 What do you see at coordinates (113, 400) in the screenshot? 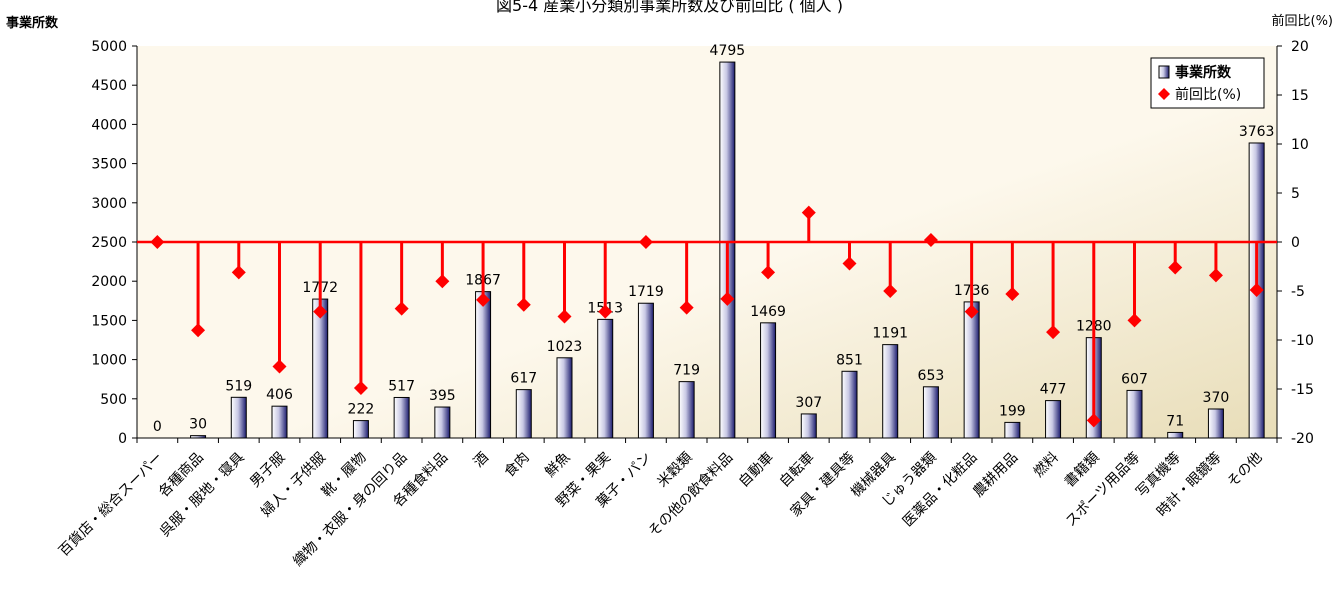
I see `y-tick-label: 500` at bounding box center [113, 400].